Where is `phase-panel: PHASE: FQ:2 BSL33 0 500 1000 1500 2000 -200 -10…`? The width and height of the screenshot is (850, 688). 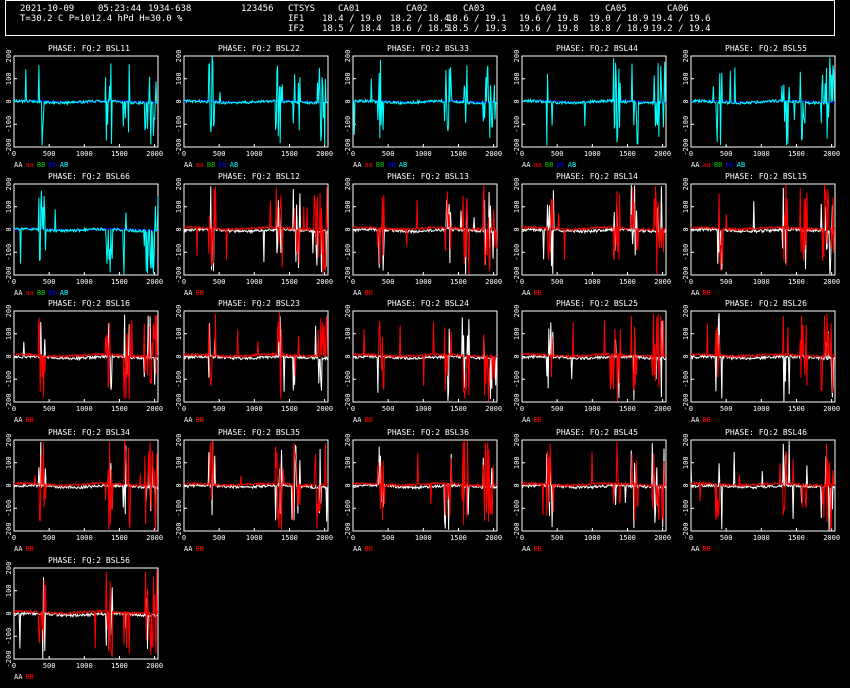 phase-panel: PHASE: FQ:2 BSL33 0 500 1000 1500 2000 -200 -10… is located at coordinates (424, 110).